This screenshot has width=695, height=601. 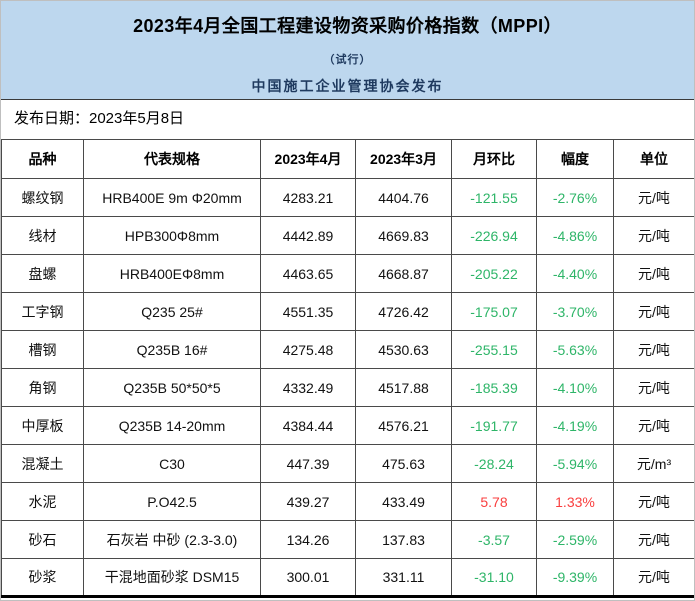 What do you see at coordinates (308, 463) in the screenshot?
I see `cell-apr-price: 447.39` at bounding box center [308, 463].